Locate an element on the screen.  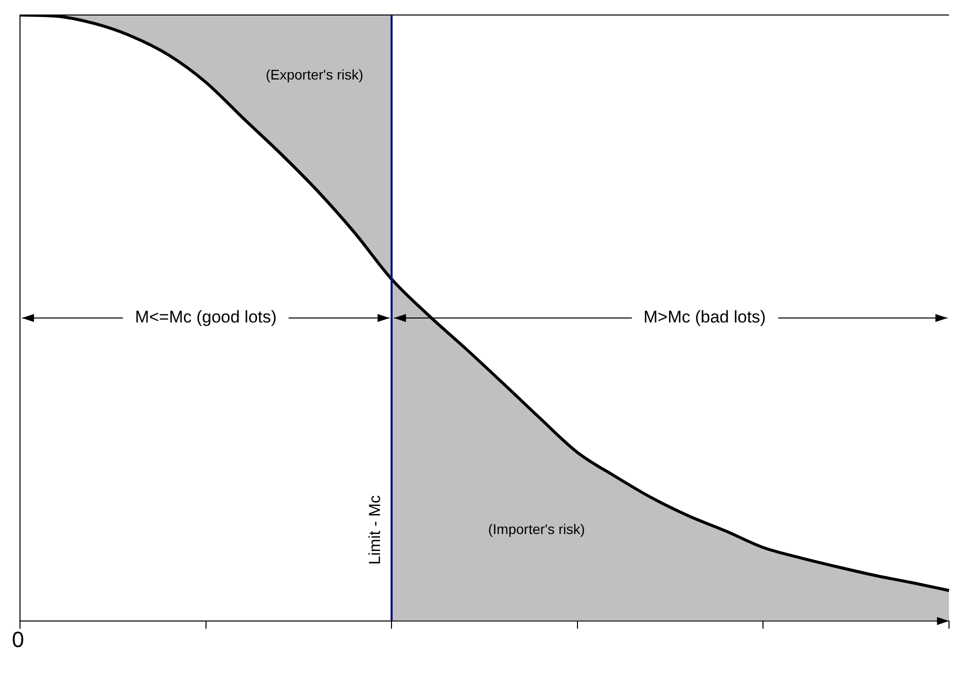
text: 0 is located at coordinates (18, 639).